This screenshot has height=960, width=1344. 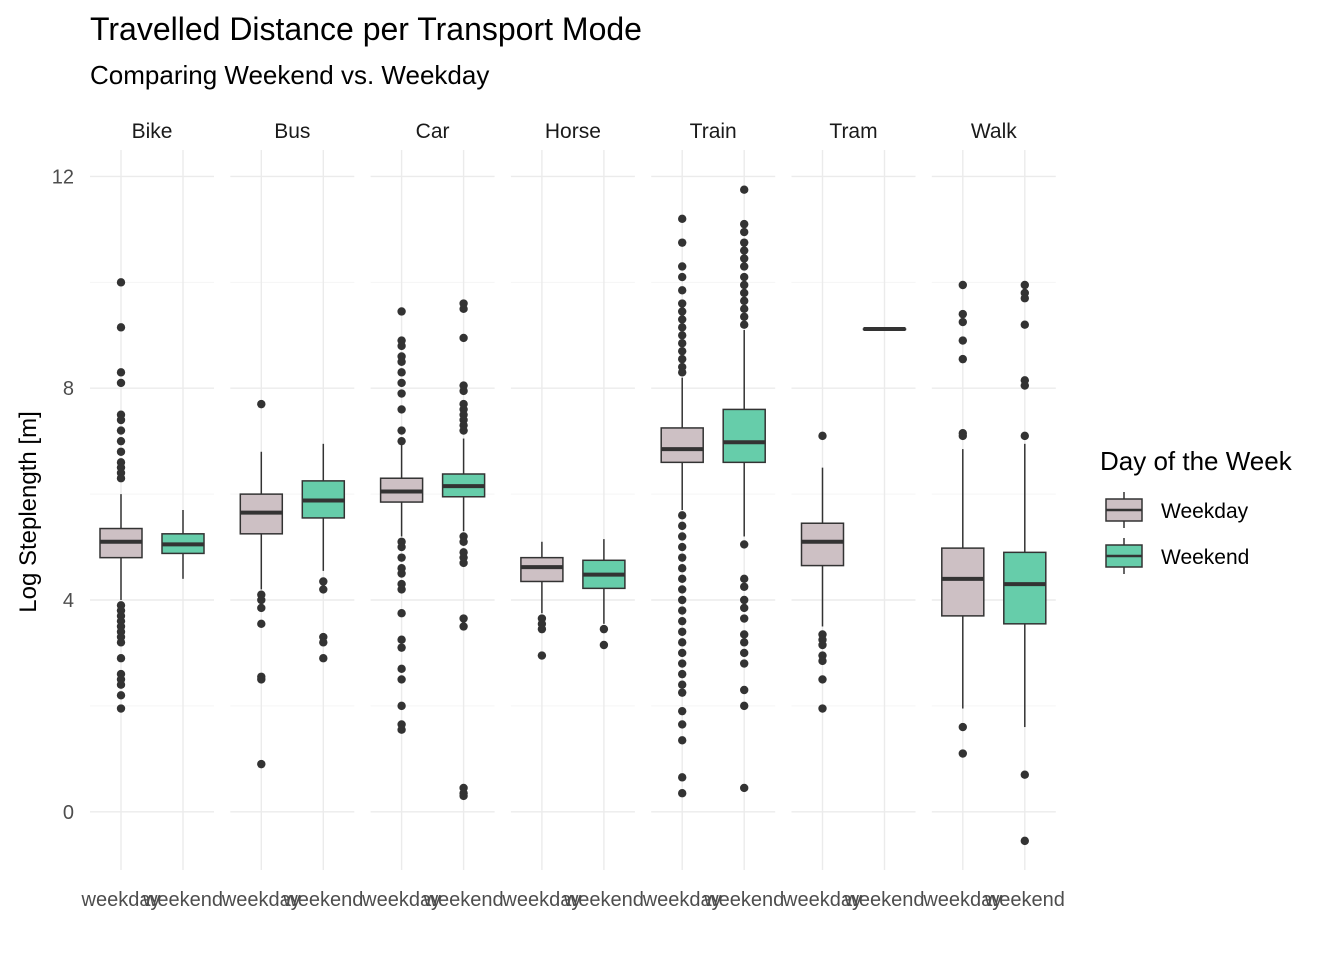 What do you see at coordinates (1205, 557) in the screenshot?
I see `legend-label: Weekend` at bounding box center [1205, 557].